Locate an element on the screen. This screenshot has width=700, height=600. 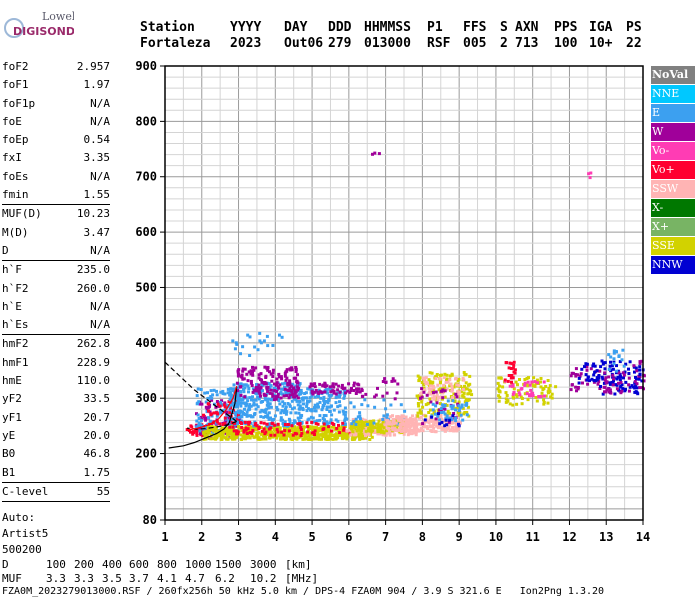
header-label-8: AXN is located at coordinates (527, 27).